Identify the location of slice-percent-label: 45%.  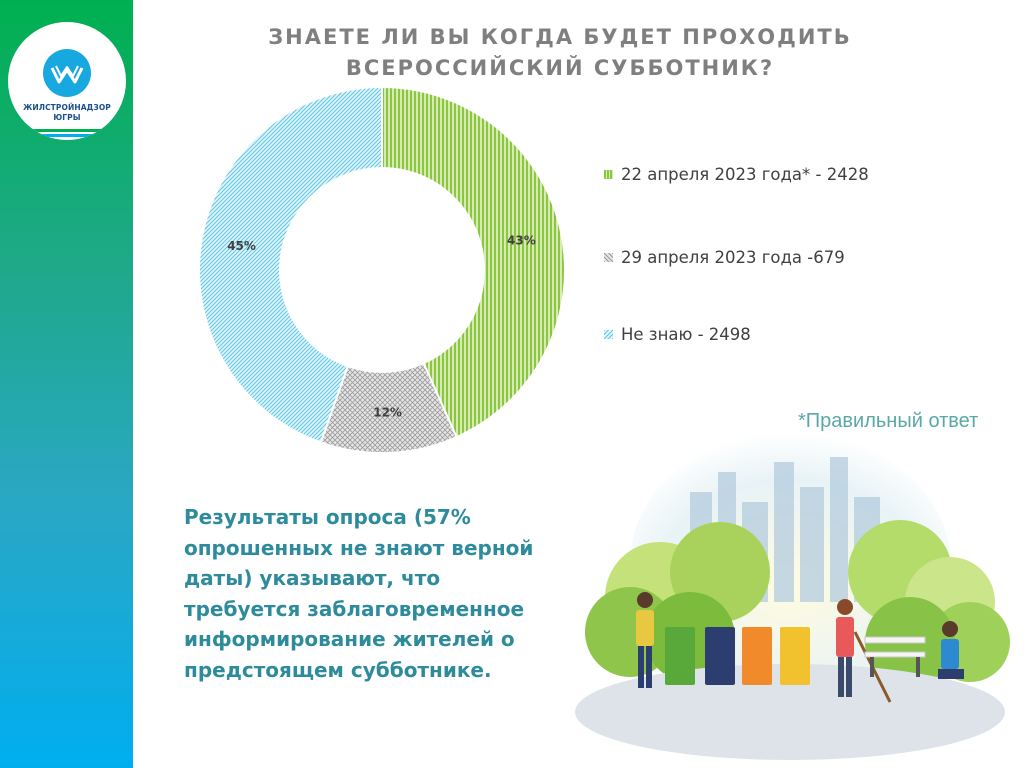
(241, 246).